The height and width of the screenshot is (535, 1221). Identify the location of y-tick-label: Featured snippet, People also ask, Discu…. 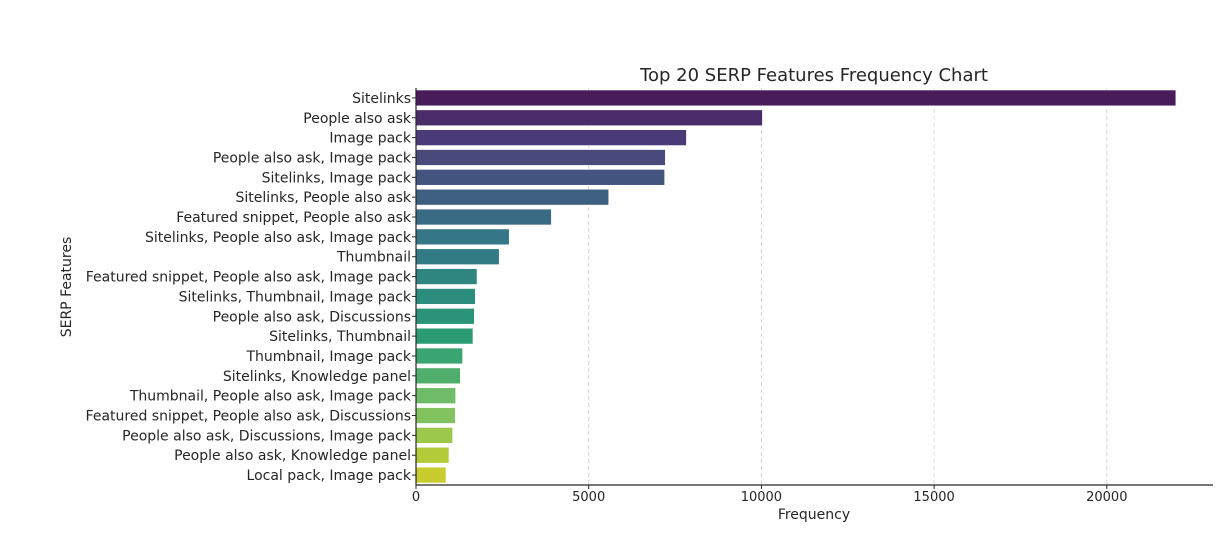
(248, 417).